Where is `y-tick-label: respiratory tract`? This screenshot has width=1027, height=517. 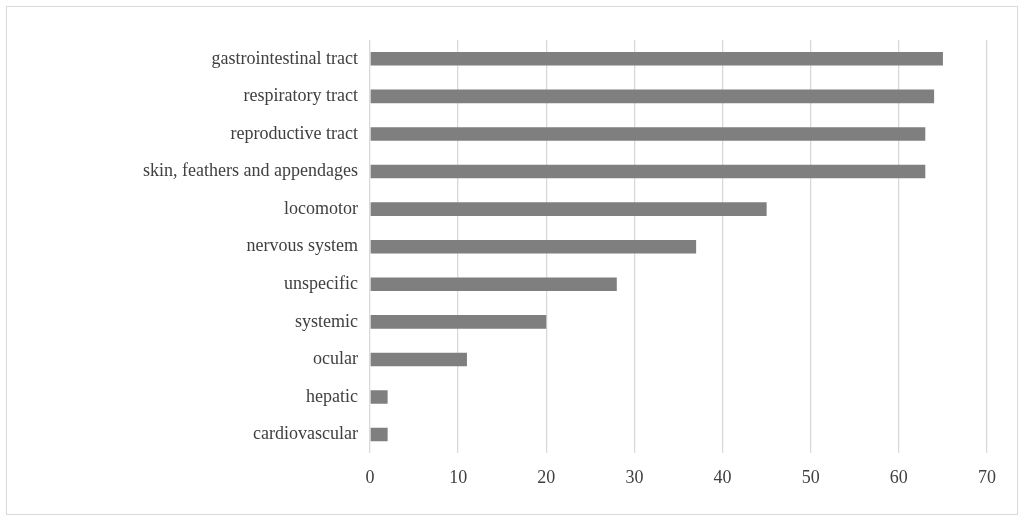 y-tick-label: respiratory tract is located at coordinates (300, 95).